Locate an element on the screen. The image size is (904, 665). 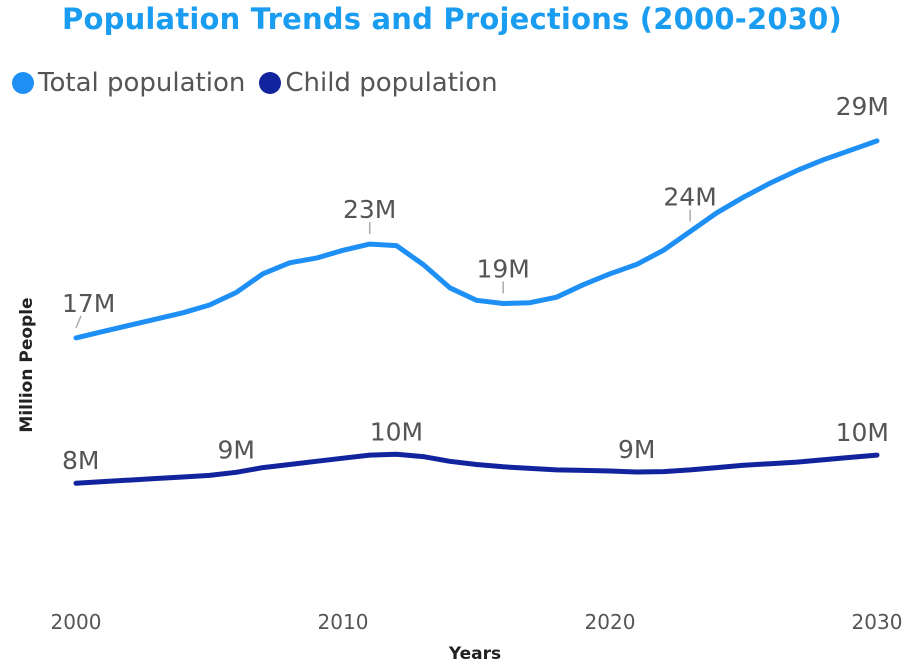
legend-item-child-population: Child population is located at coordinates (378, 83).